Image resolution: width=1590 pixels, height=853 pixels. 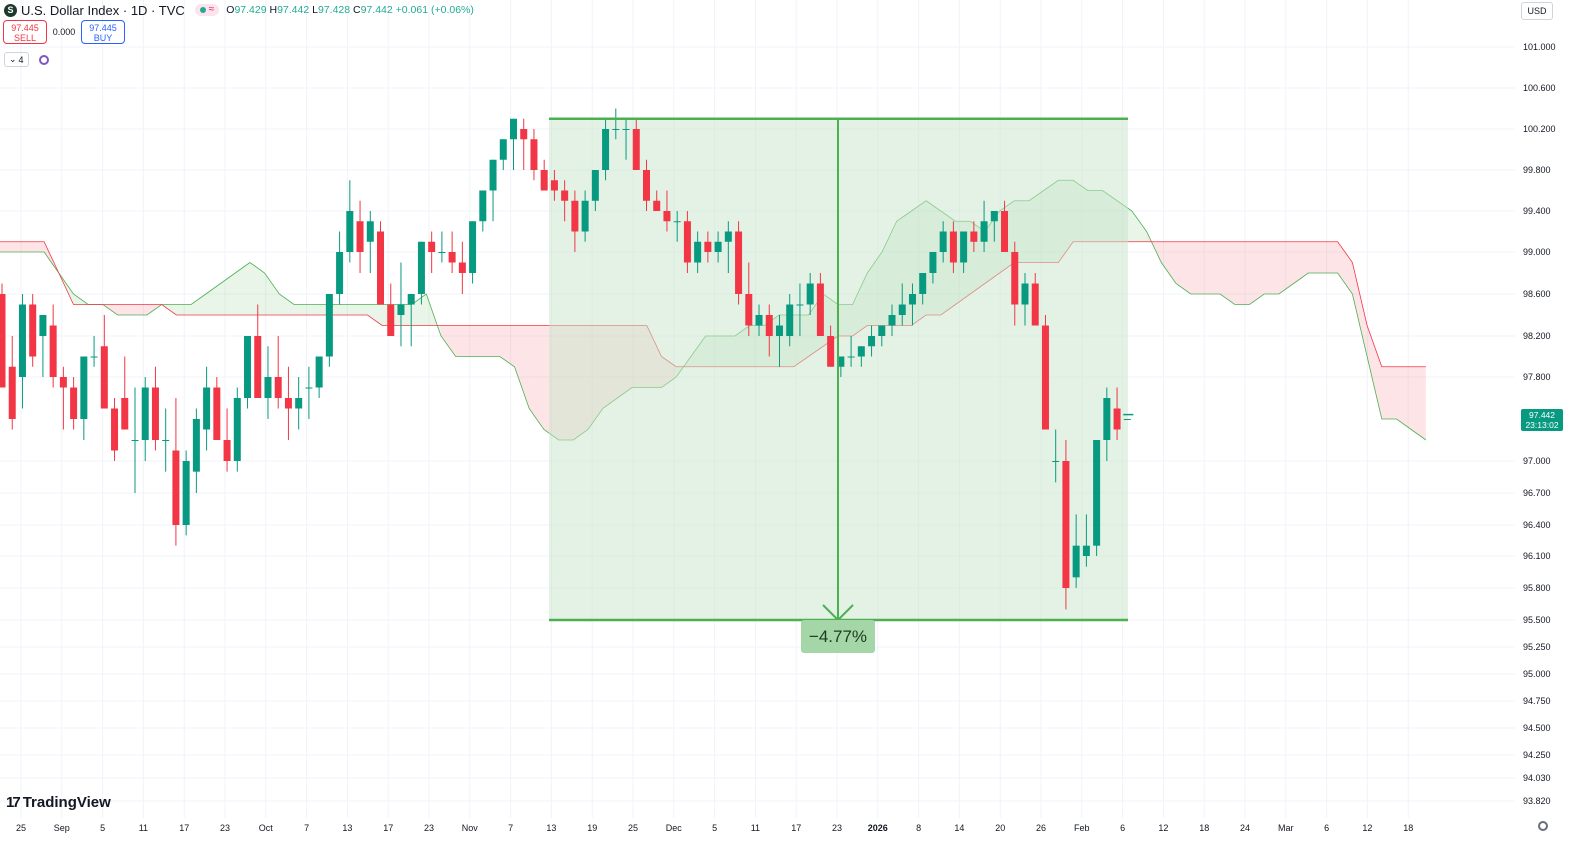 I want to click on time-tick-label: 18, so click(x=1204, y=828).